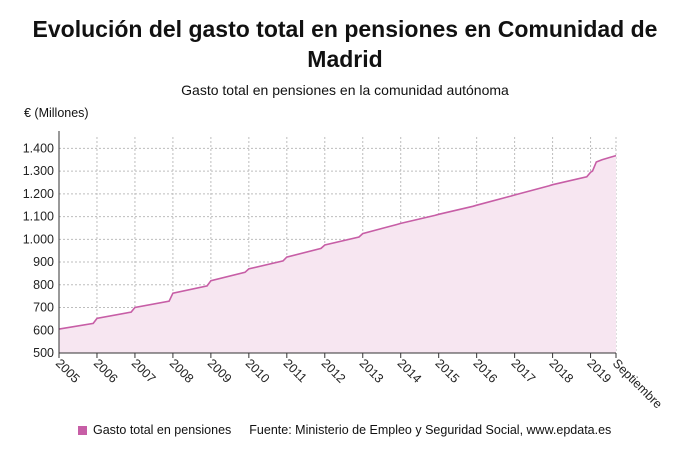  I want to click on y-axis-unit: € (Millones), so click(56, 113).